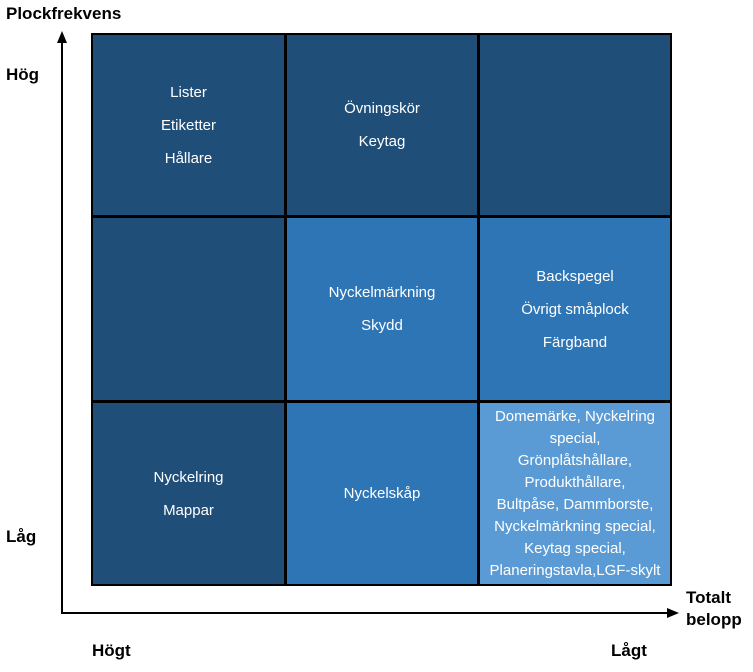 This screenshot has width=753, height=672. I want to click on cell-item: Nyckelskåp, so click(382, 493).